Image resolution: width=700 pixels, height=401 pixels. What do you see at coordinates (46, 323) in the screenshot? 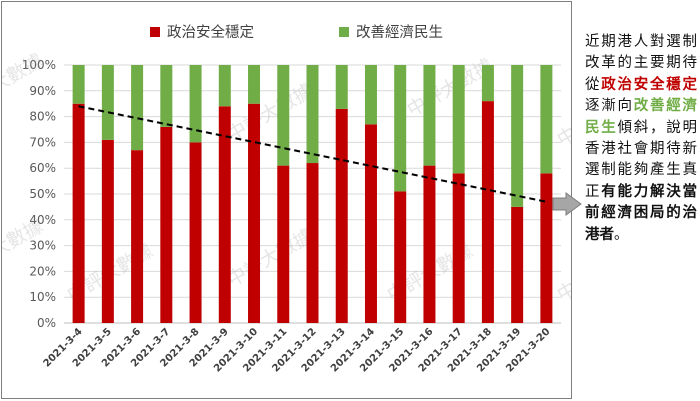
I see `y-tick-label: 0%` at bounding box center [46, 323].